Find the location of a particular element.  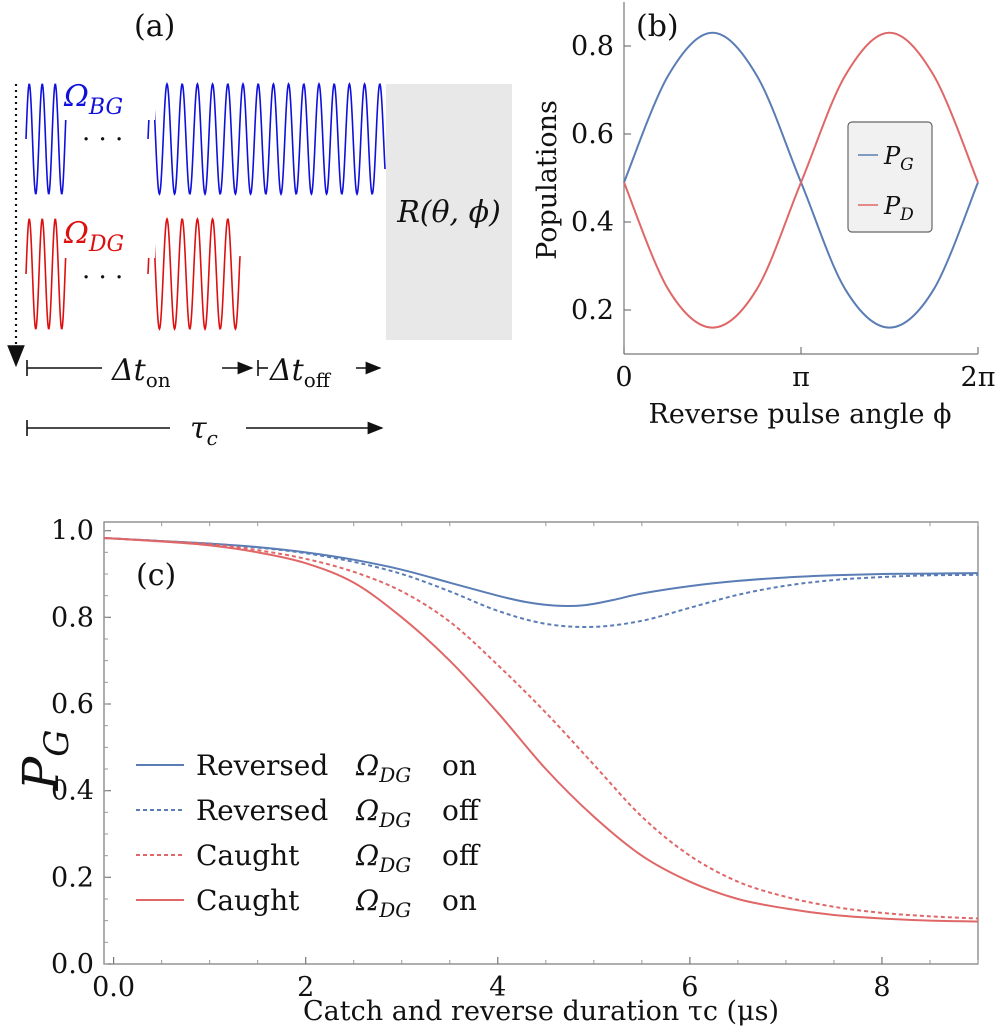

x-tick-label: 6 is located at coordinates (689, 987).